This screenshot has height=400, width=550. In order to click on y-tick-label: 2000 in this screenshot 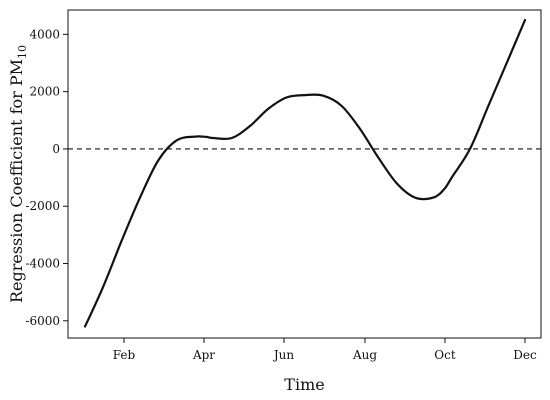, I will do `click(44, 92)`.